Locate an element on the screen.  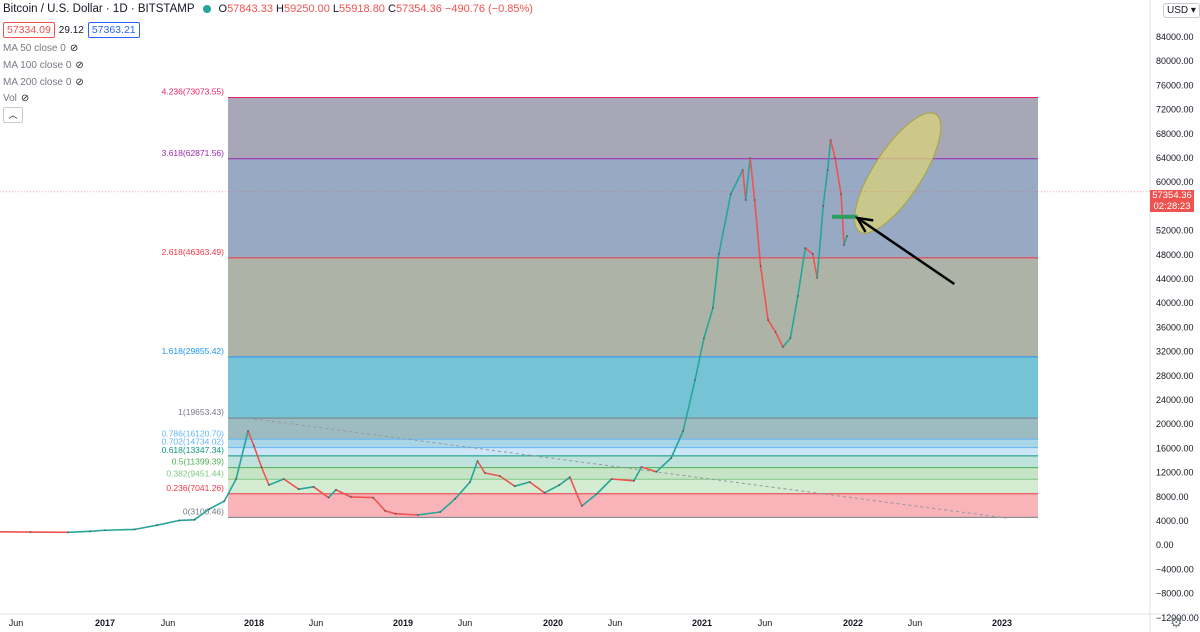
buy-price-button: 57363.21 is located at coordinates (113, 30).